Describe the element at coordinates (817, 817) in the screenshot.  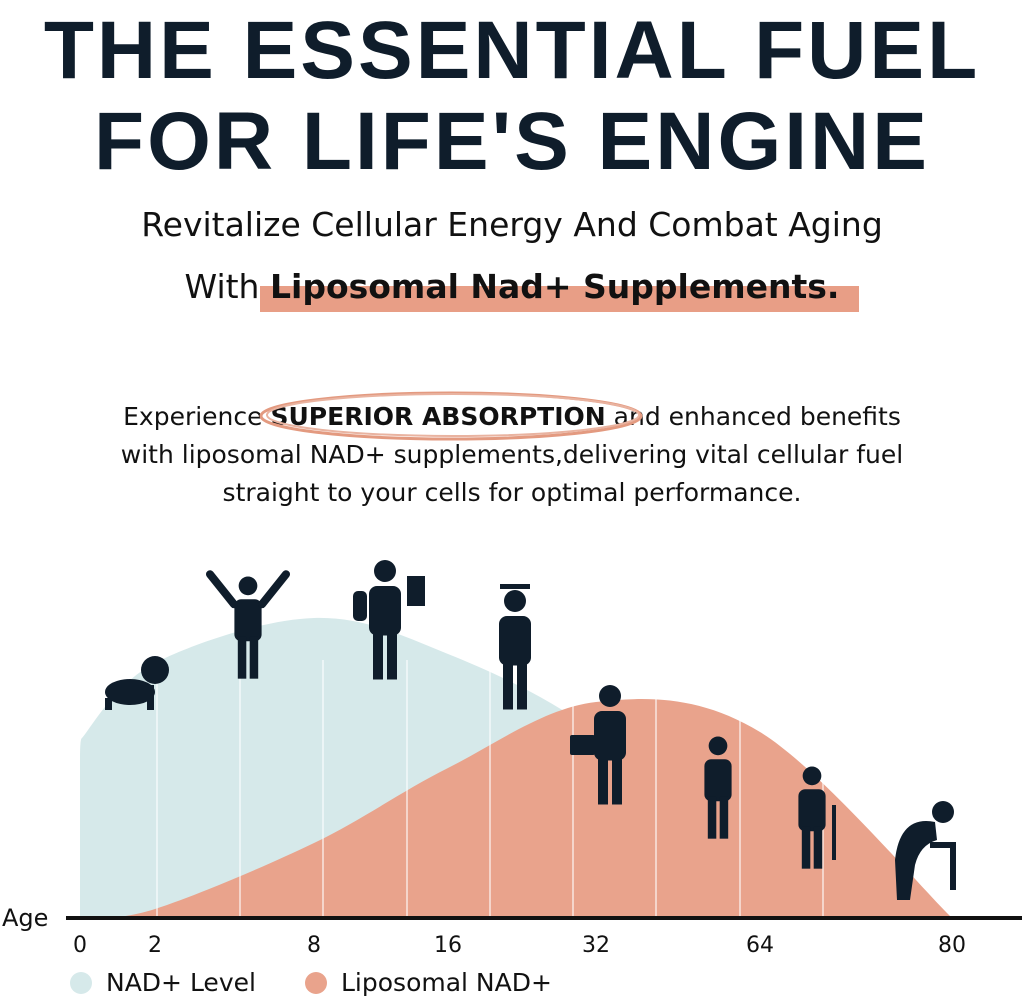
I see `senior-with-cane-icon` at that location.